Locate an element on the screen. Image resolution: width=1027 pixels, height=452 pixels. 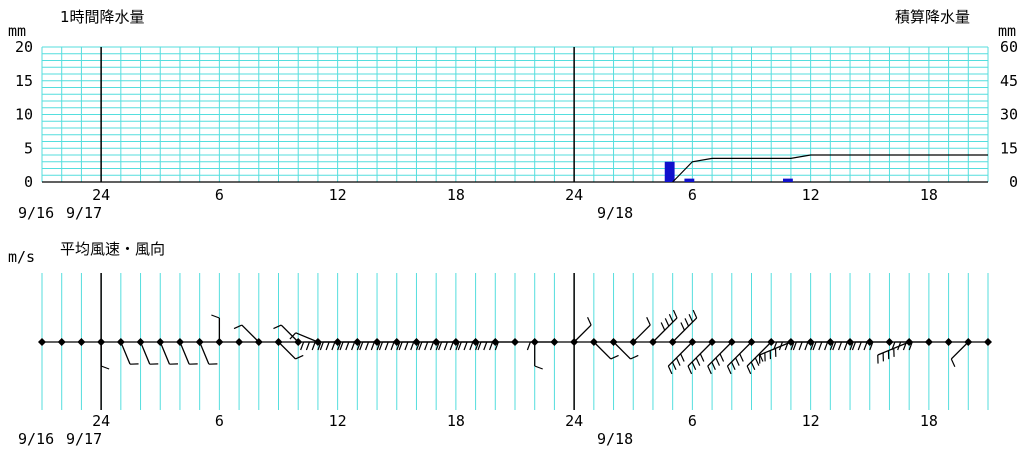
wind-y-unit: m/s is located at coordinates (21, 257).